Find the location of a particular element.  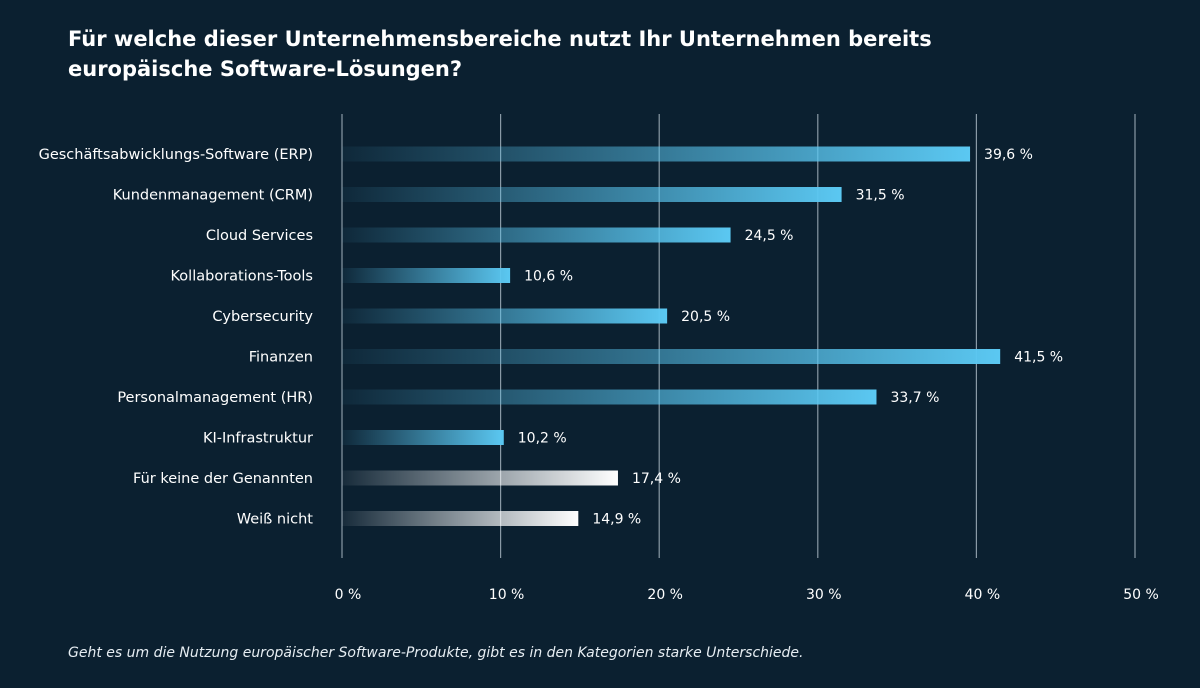

x-axis-ticks: 0 % 10 % 20 % 30 % 40 % 50 % is located at coordinates (747, 595).